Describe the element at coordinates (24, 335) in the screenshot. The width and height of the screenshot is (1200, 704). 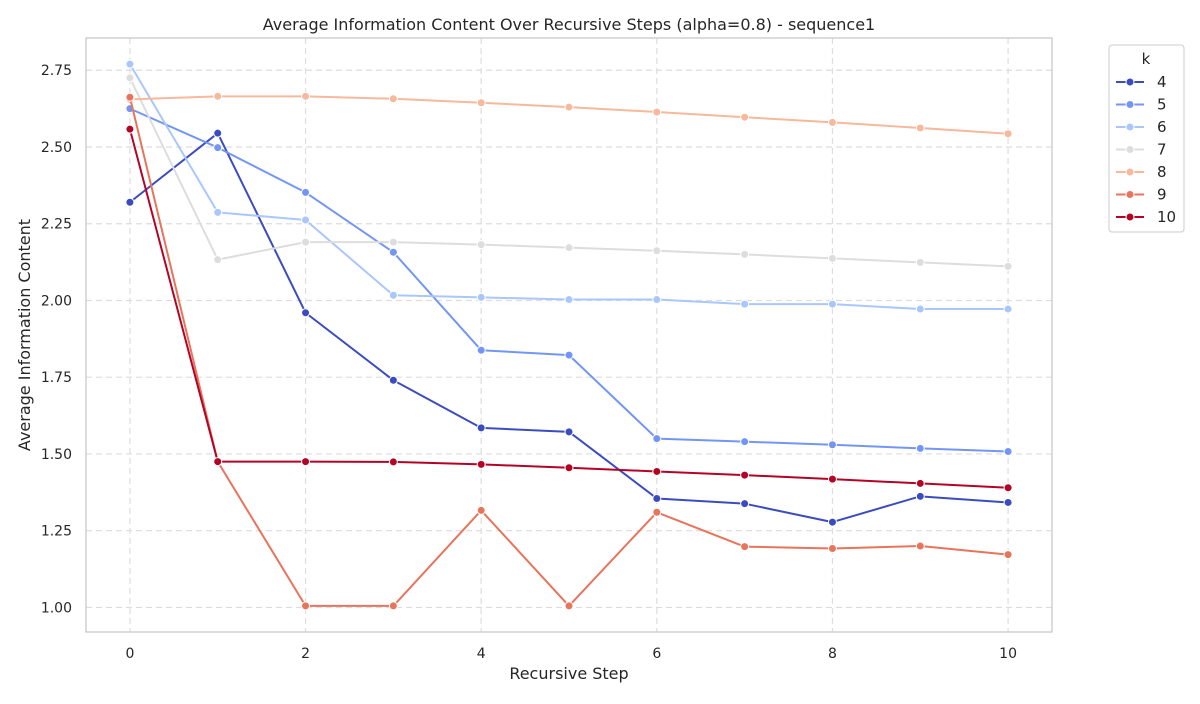
I see `y-axis-label: Average Information Content` at that location.